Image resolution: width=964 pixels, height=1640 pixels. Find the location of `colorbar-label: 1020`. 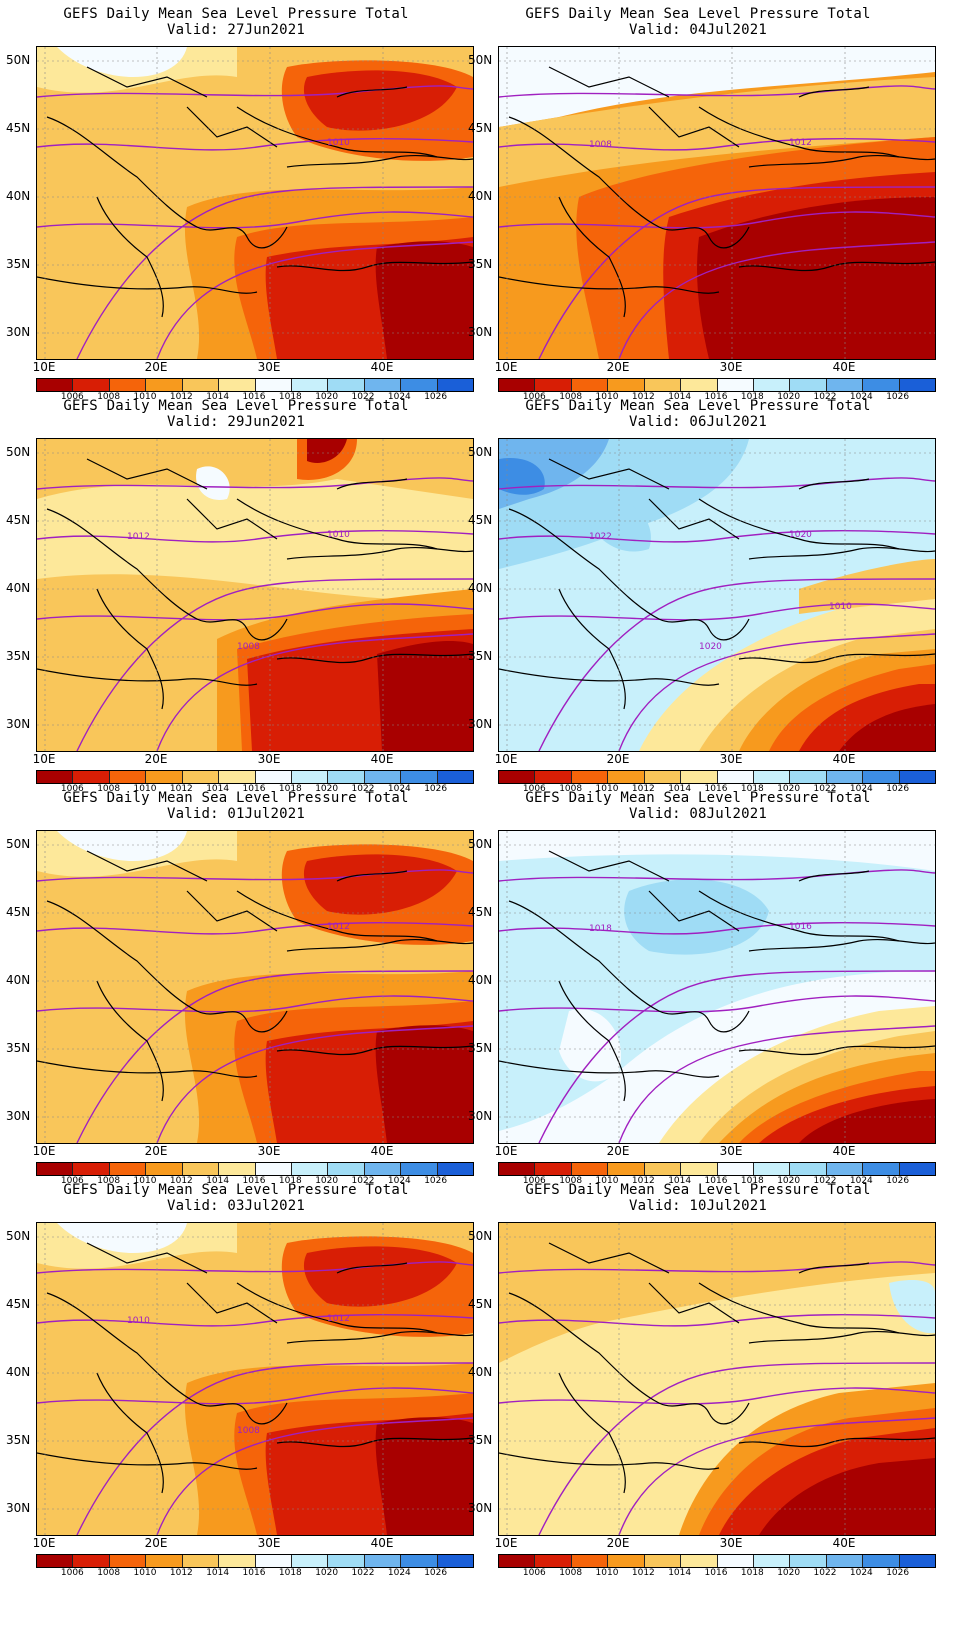

colorbar-label: 1020 is located at coordinates (327, 1573).